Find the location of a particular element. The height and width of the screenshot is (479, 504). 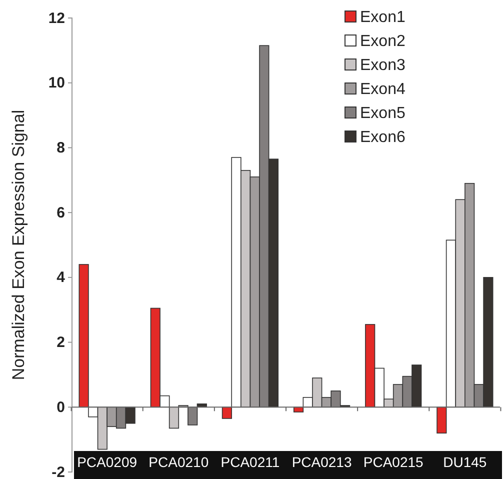

x-tick-label: PCA0210 is located at coordinates (178, 462).